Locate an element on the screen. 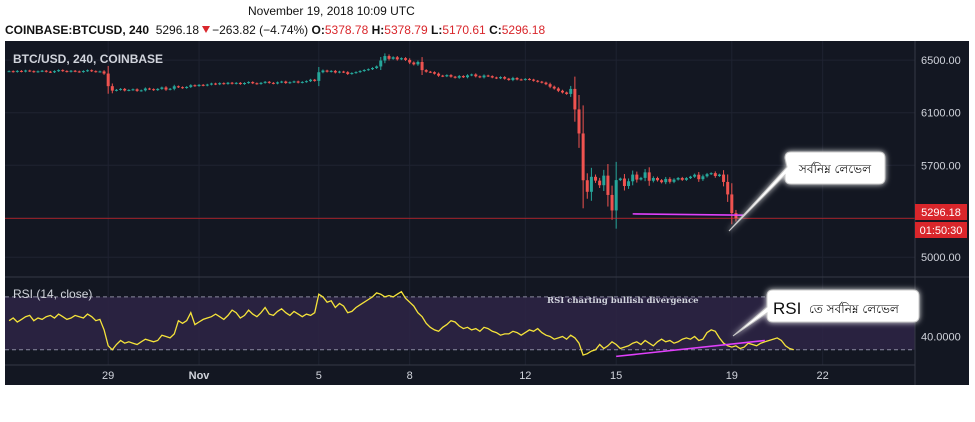  low-value: 5170.61 is located at coordinates (464, 30).